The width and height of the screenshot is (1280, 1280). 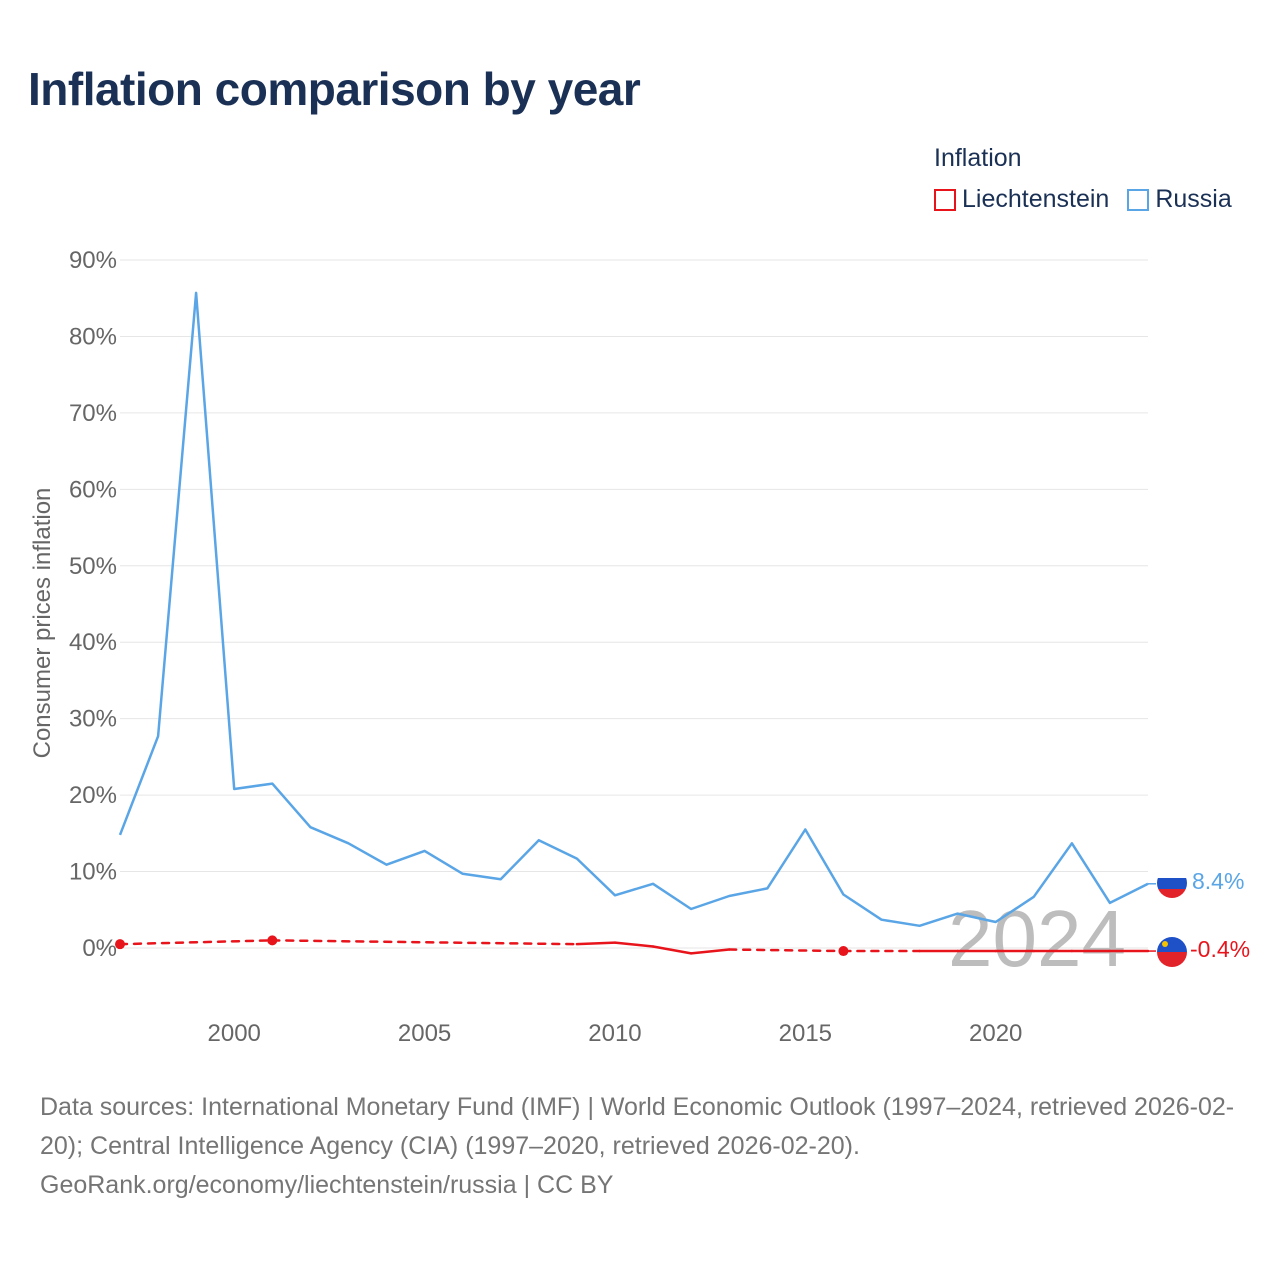 What do you see at coordinates (93, 795) in the screenshot?
I see `y-tick-label: 20%` at bounding box center [93, 795].